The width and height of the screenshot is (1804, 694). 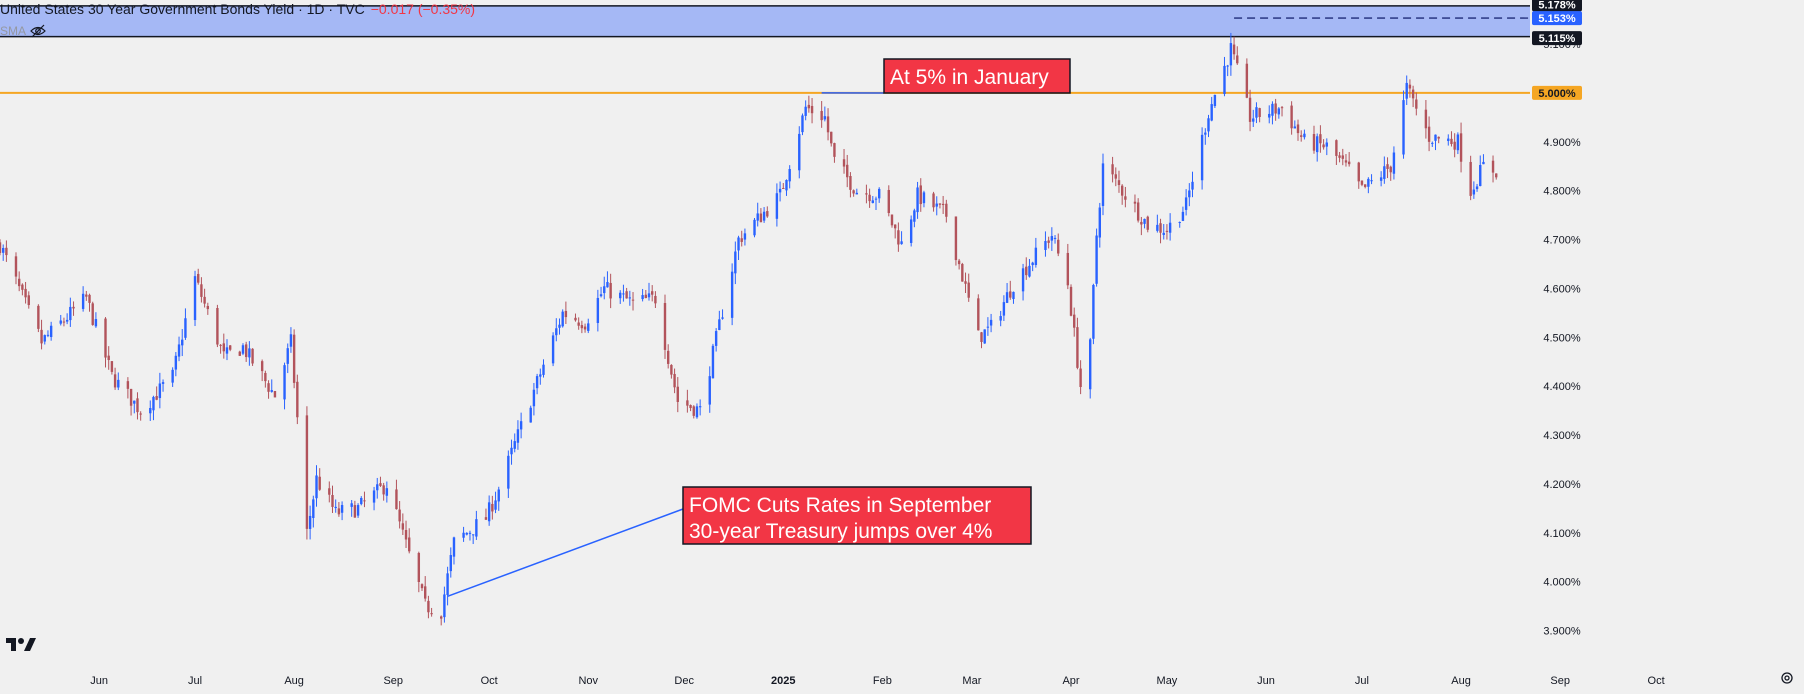 I want to click on indicator-legend: SMA, so click(x=23, y=31).